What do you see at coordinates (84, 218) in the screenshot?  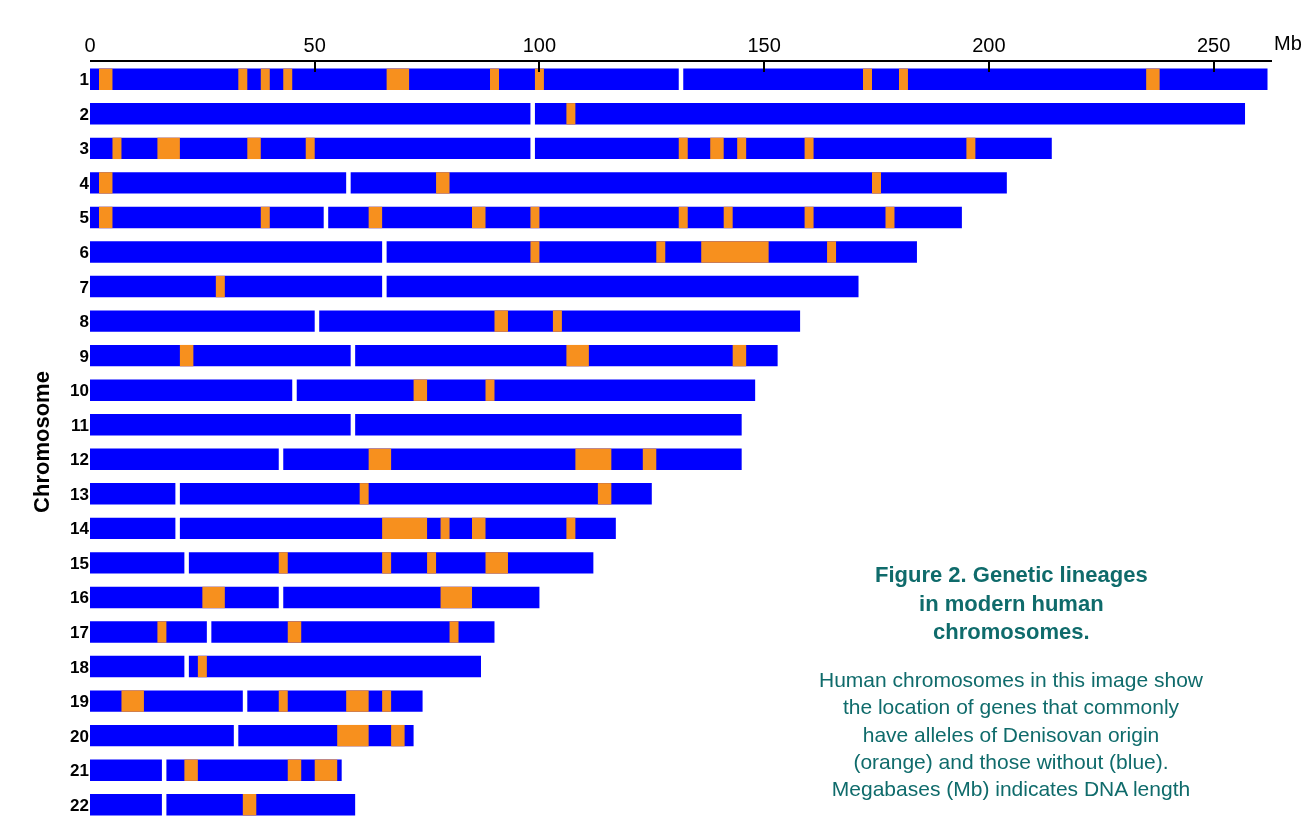 I see `y-tick-label: 5` at bounding box center [84, 218].